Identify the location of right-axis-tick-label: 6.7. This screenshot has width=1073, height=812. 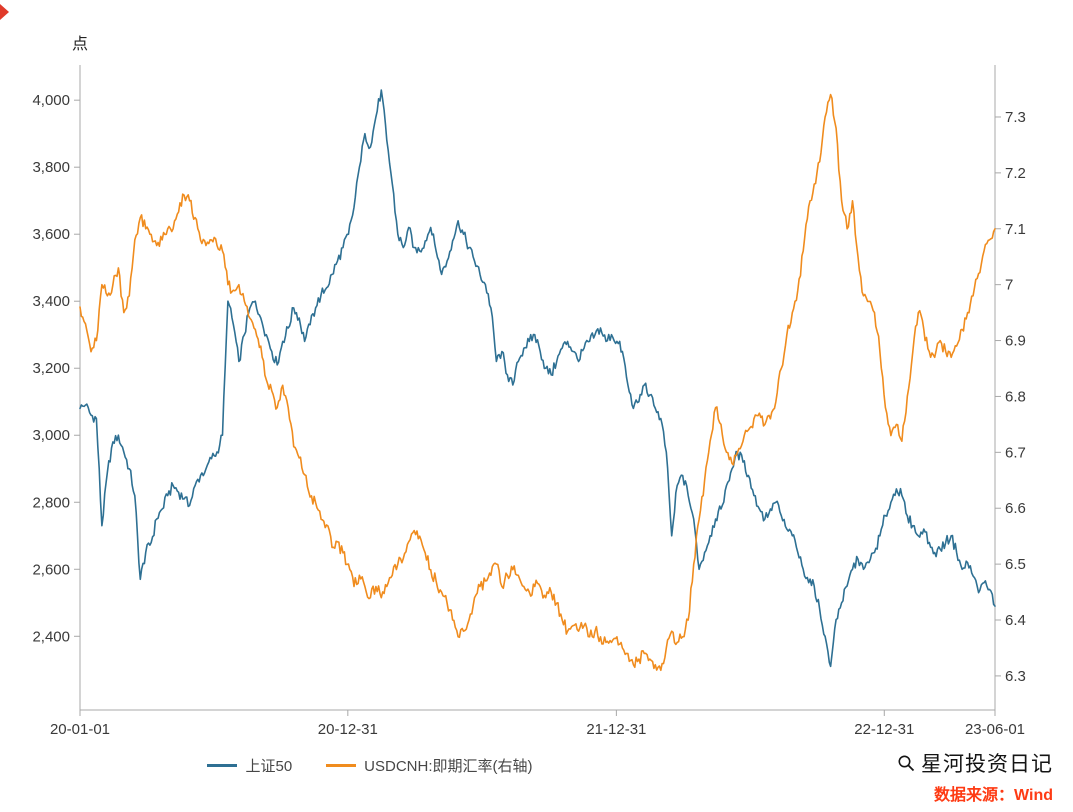
(1015, 452).